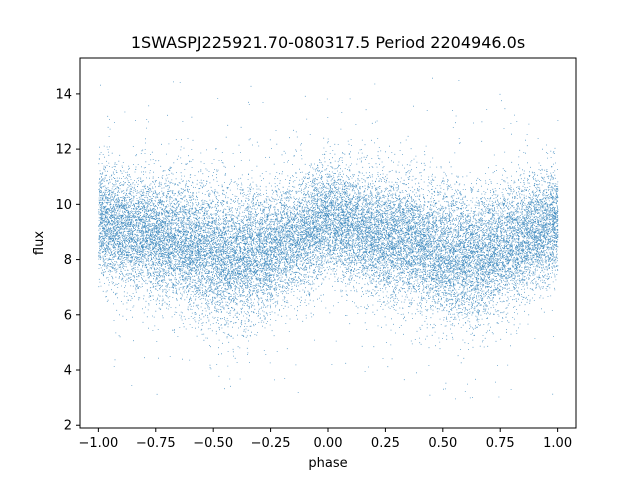  I want to click on x-tick-label: −0.25, so click(271, 443).